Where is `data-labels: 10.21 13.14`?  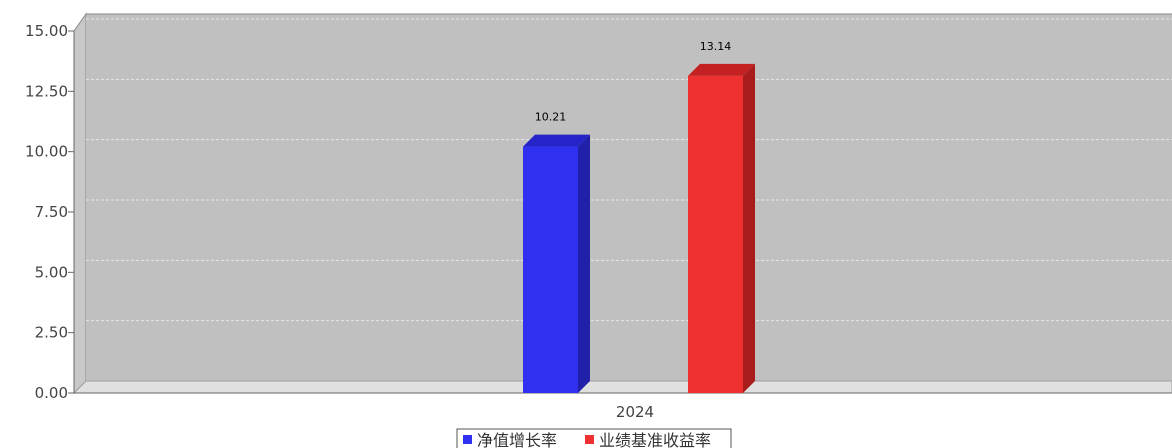
data-labels: 10.21 13.14 is located at coordinates (633, 82).